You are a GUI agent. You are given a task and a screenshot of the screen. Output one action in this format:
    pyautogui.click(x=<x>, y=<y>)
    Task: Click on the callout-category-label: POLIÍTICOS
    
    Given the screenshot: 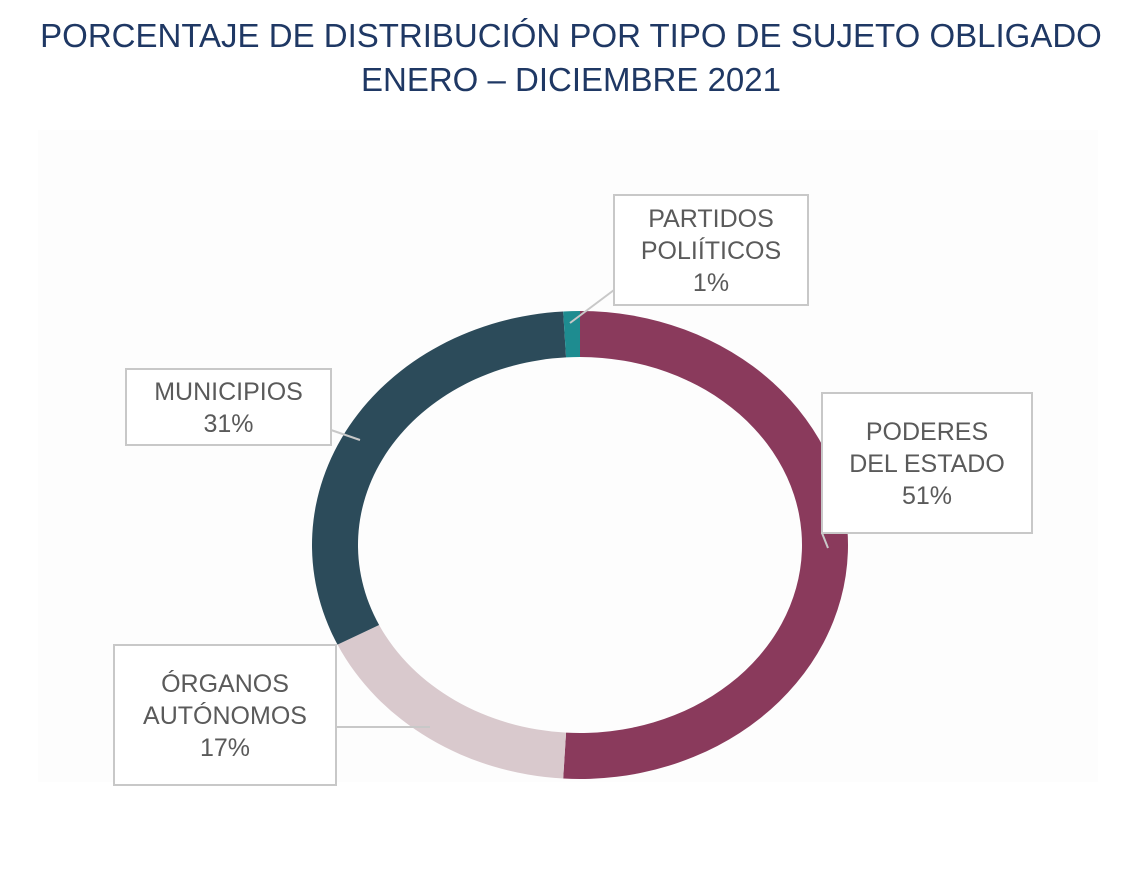 What is the action you would take?
    pyautogui.click(x=711, y=250)
    